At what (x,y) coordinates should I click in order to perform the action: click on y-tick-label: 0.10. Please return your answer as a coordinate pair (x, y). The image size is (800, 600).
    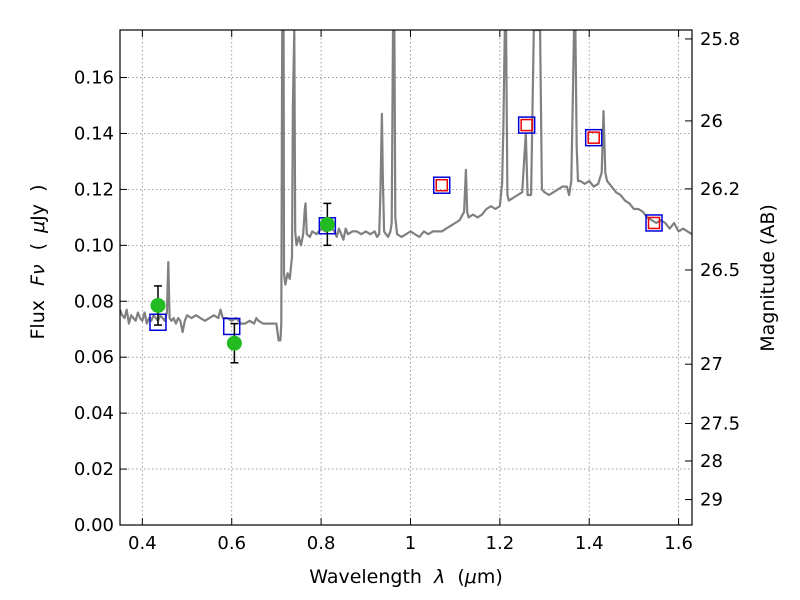
    Looking at the image, I should click on (94, 245).